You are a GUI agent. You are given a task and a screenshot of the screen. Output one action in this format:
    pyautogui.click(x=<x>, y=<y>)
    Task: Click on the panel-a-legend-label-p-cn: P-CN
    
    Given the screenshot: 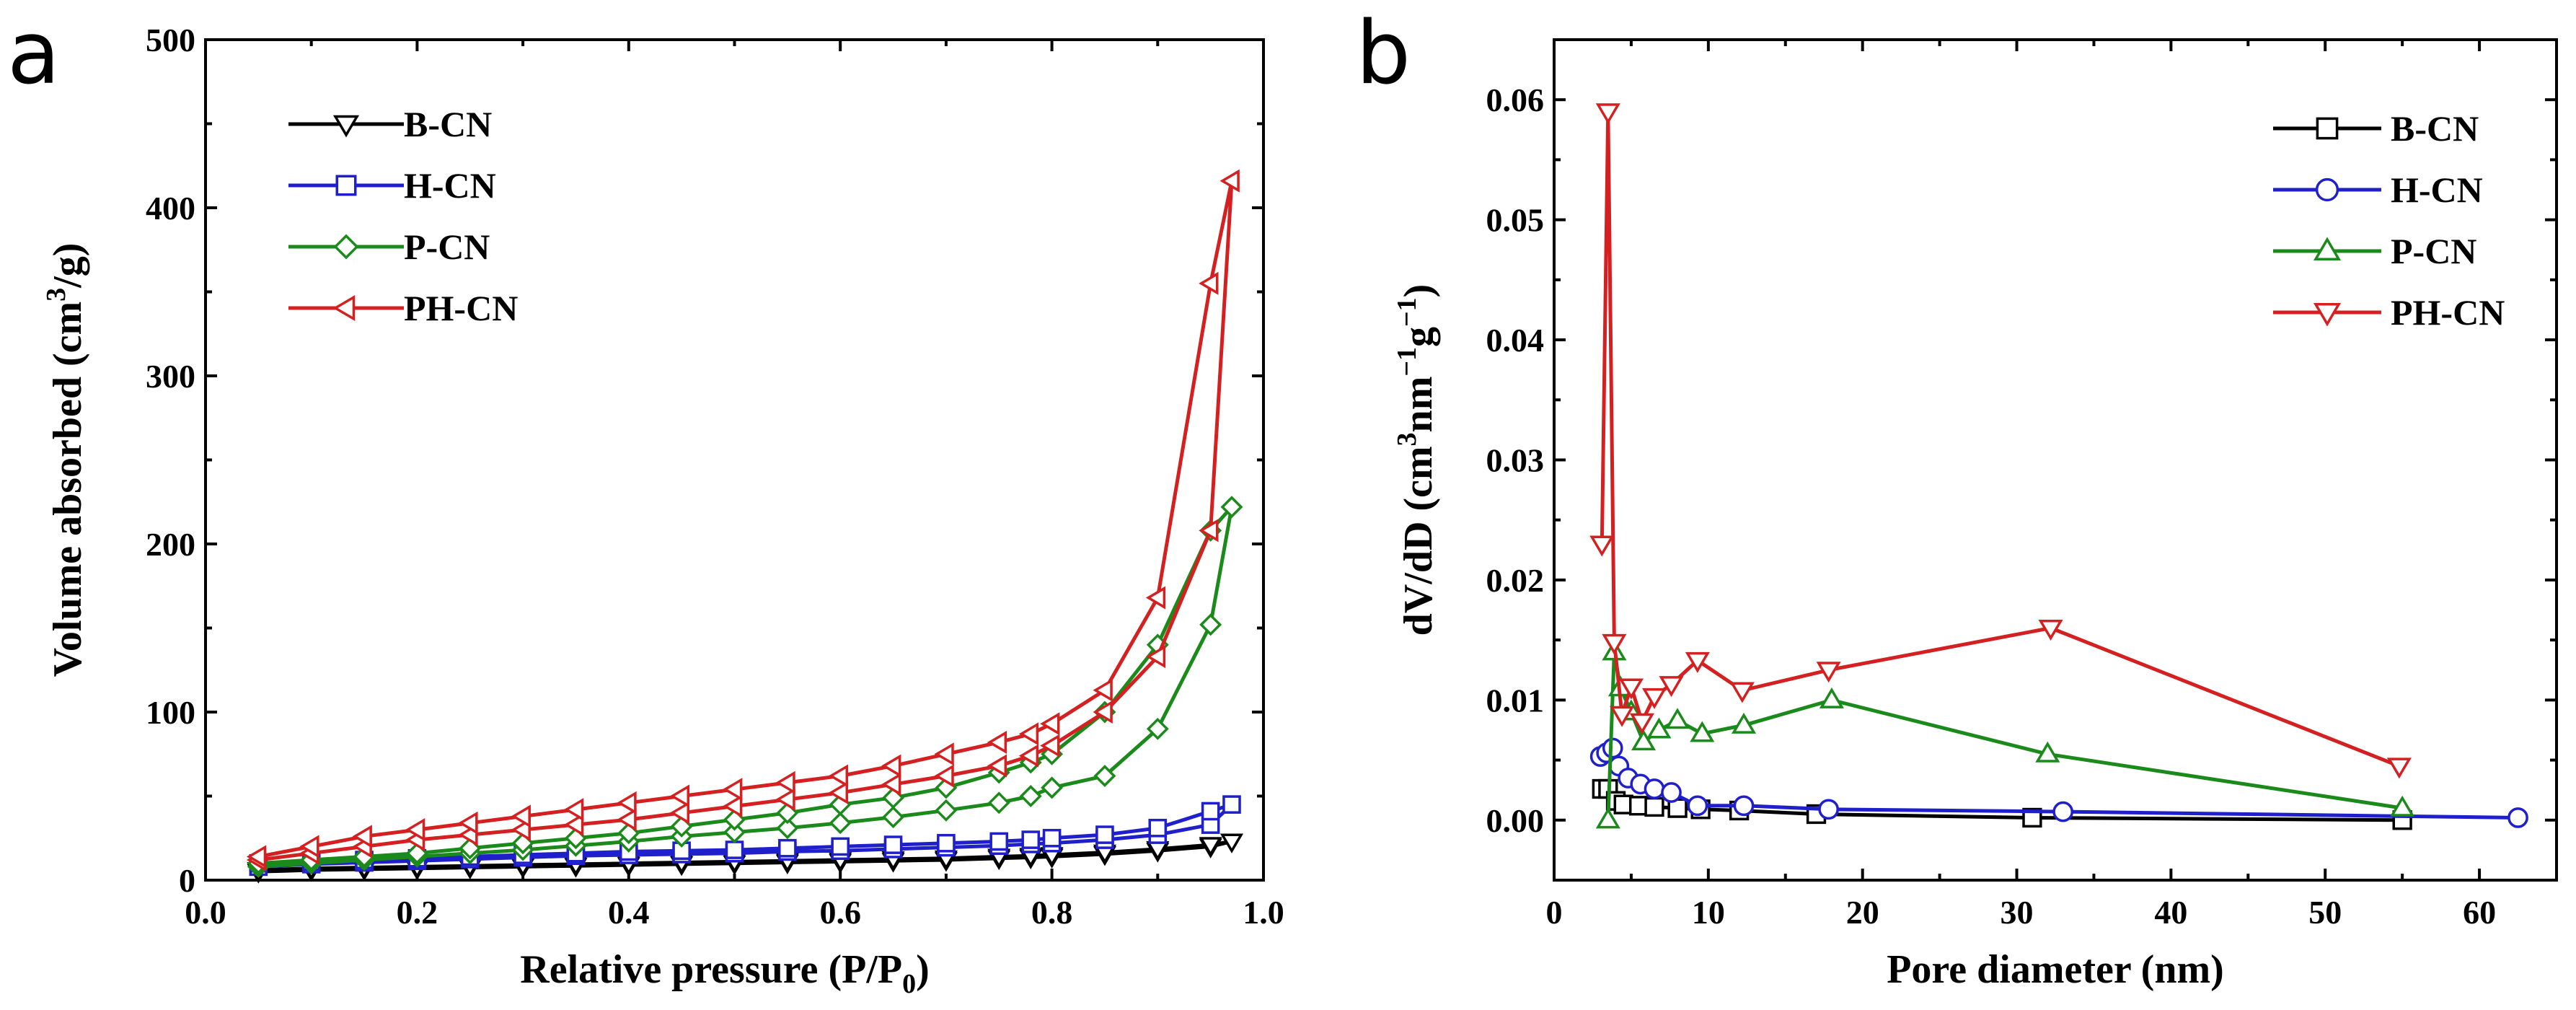 What is the action you would take?
    pyautogui.click(x=447, y=247)
    